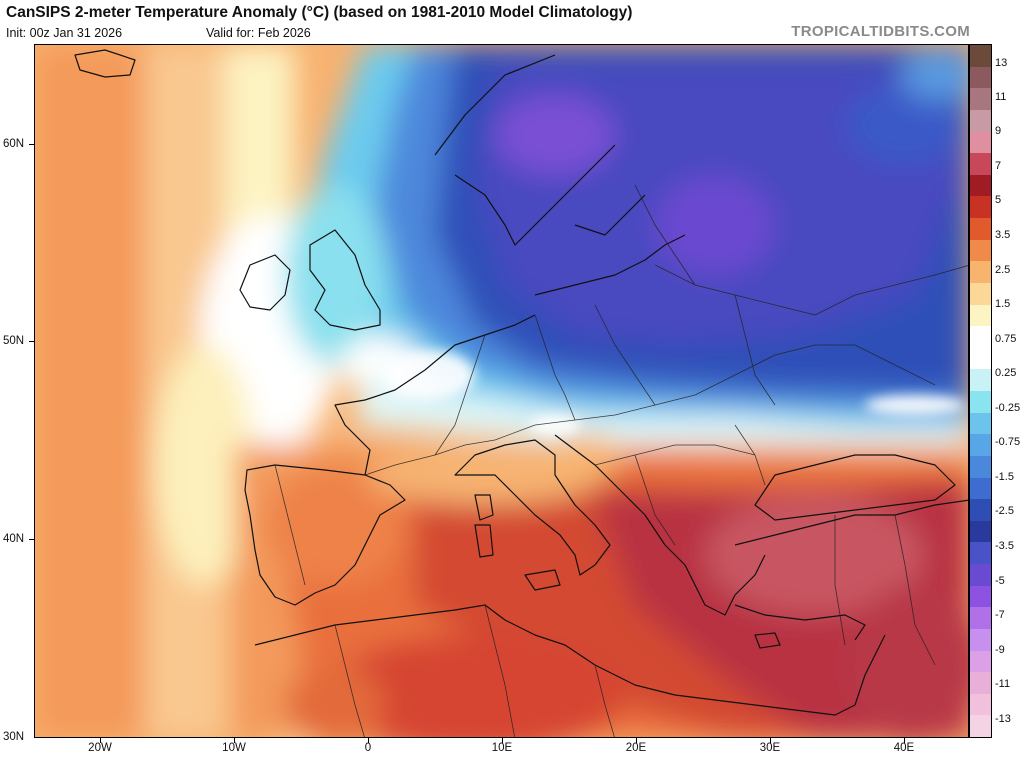 The height and width of the screenshot is (757, 1024). Describe the element at coordinates (64, 33) in the screenshot. I see `init-time: Init: 00z Jan 31 2026` at that location.